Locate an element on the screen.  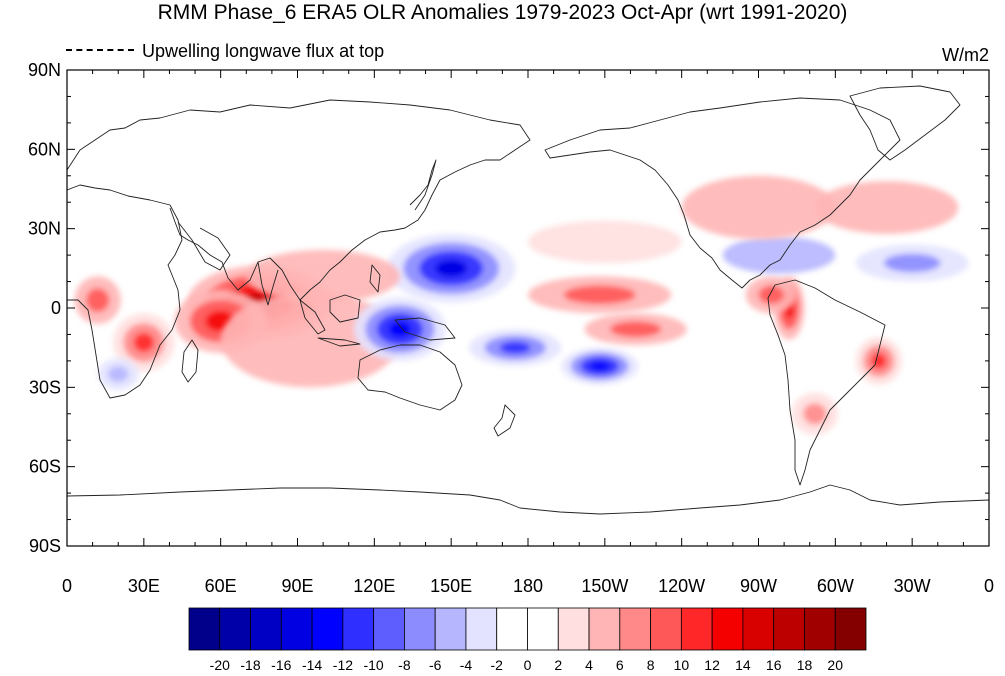
colorbar-label: -8 is located at coordinates (404, 665).